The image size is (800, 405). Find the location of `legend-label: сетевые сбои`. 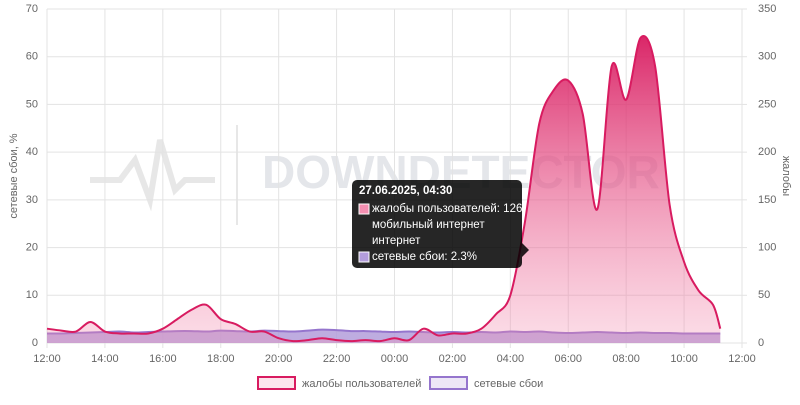

legend-label: сетевые сбои is located at coordinates (508, 384).